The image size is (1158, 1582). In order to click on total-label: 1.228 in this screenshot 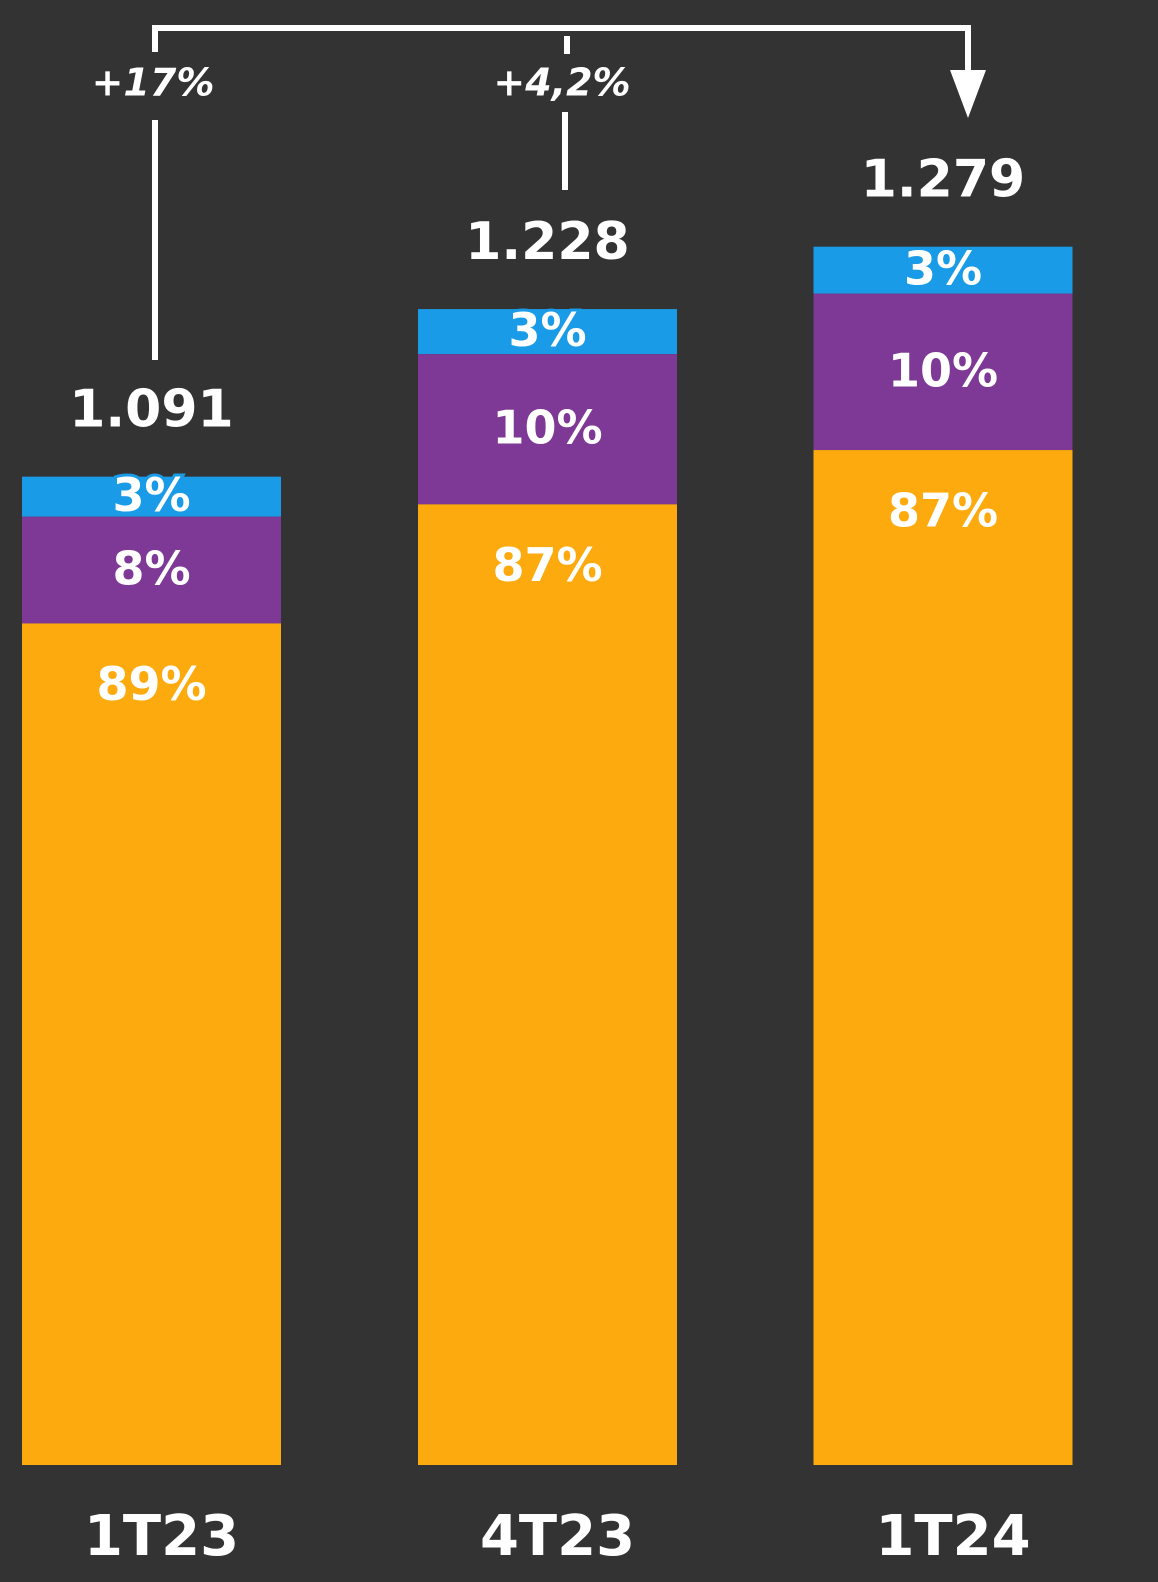, I will do `click(547, 242)`.